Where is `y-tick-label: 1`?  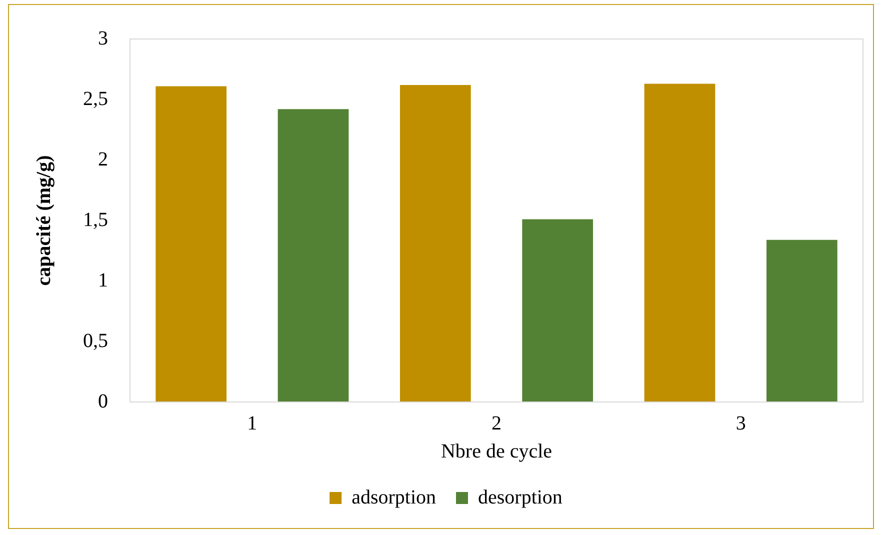
y-tick-label: 1 is located at coordinates (103, 280).